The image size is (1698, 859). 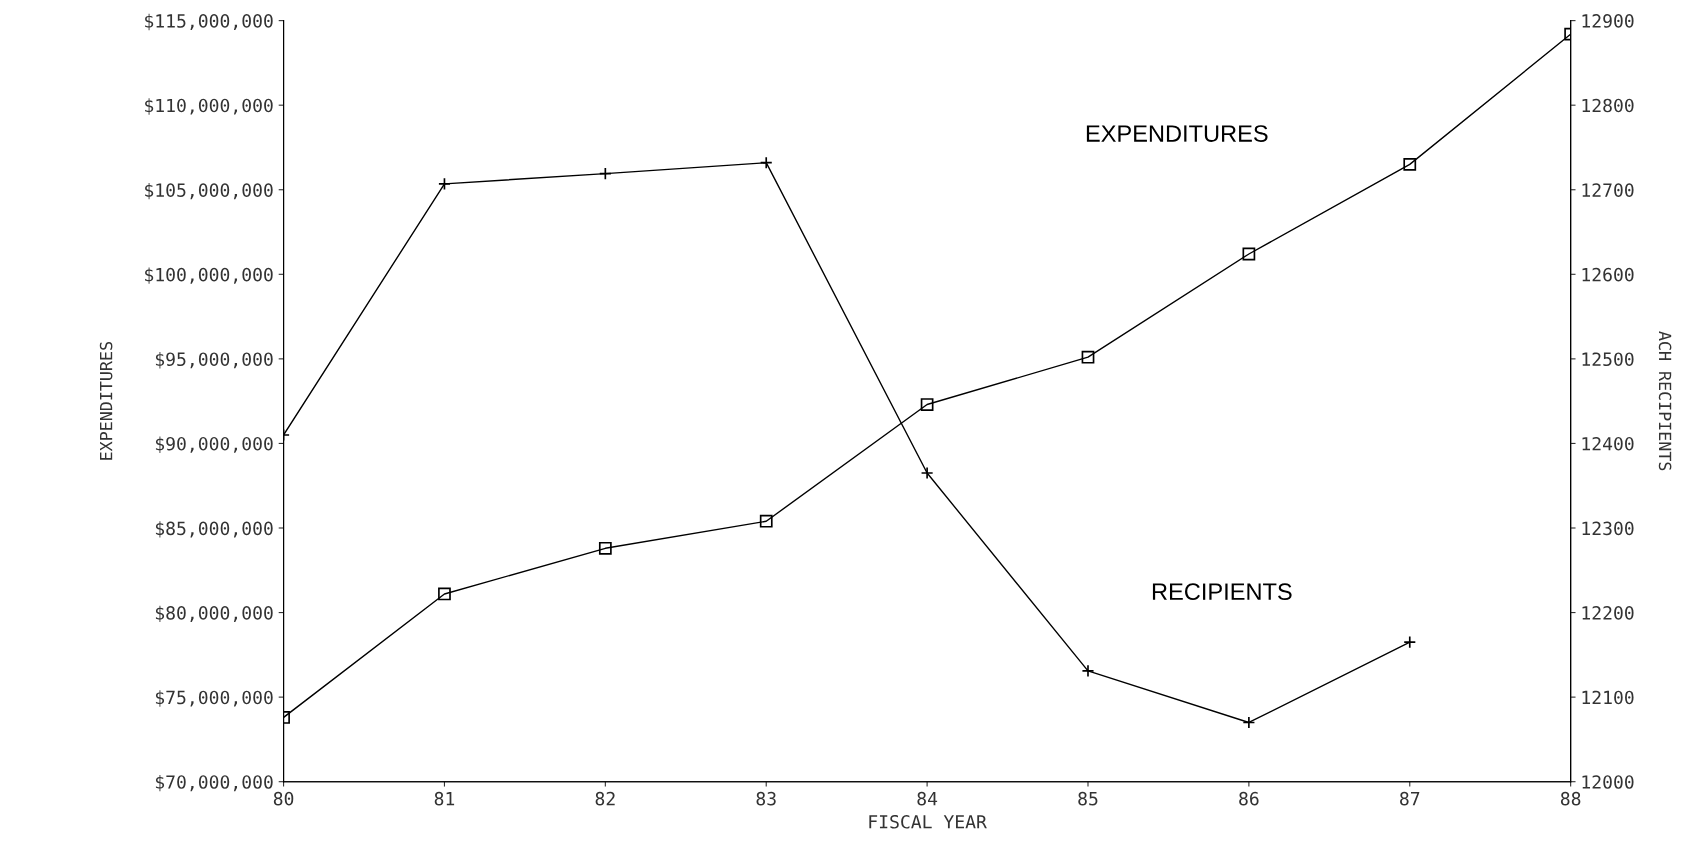 What do you see at coordinates (1608, 782) in the screenshot?
I see `y2-tick-label: 12000` at bounding box center [1608, 782].